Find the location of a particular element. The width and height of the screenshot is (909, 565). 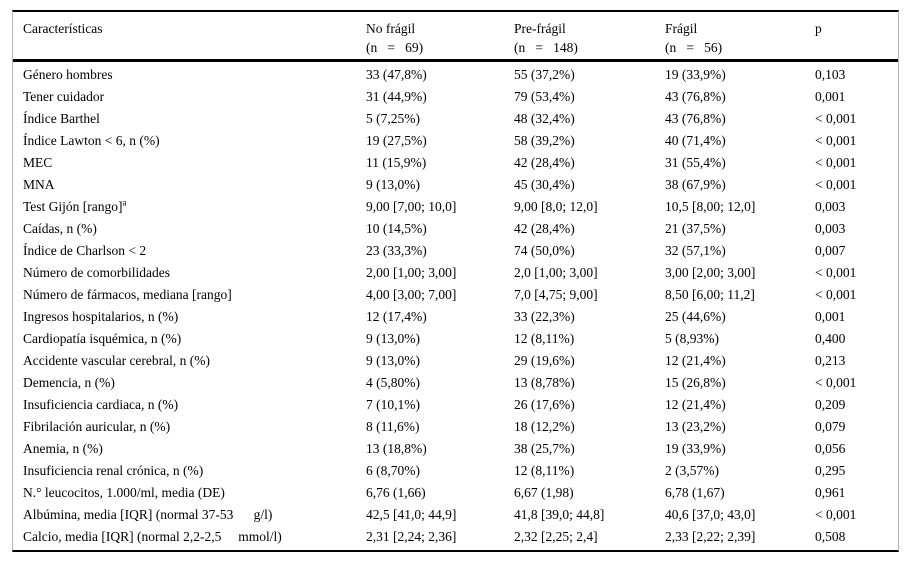

cell-p-value: 0,003 is located at coordinates (856, 207).